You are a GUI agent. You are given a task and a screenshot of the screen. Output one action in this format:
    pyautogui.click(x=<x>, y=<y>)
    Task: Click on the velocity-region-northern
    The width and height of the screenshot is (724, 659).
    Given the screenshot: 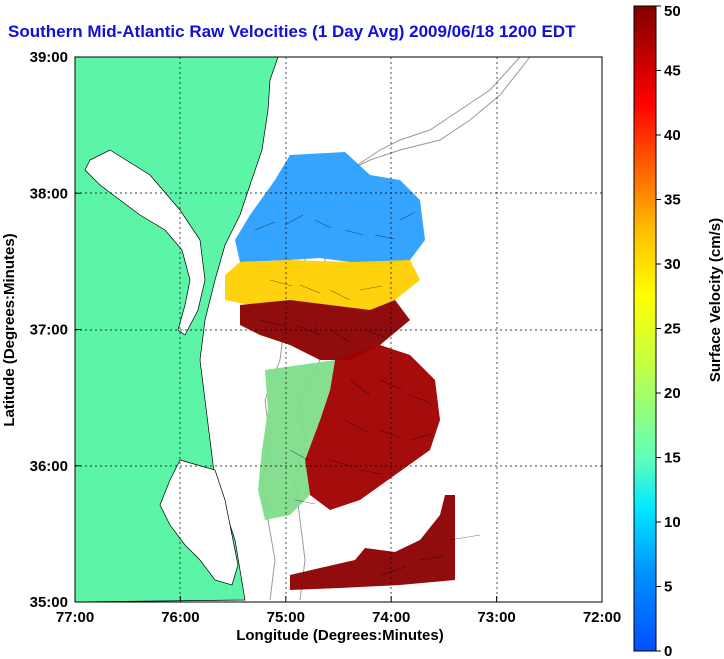 What is the action you would take?
    pyautogui.click(x=330, y=208)
    